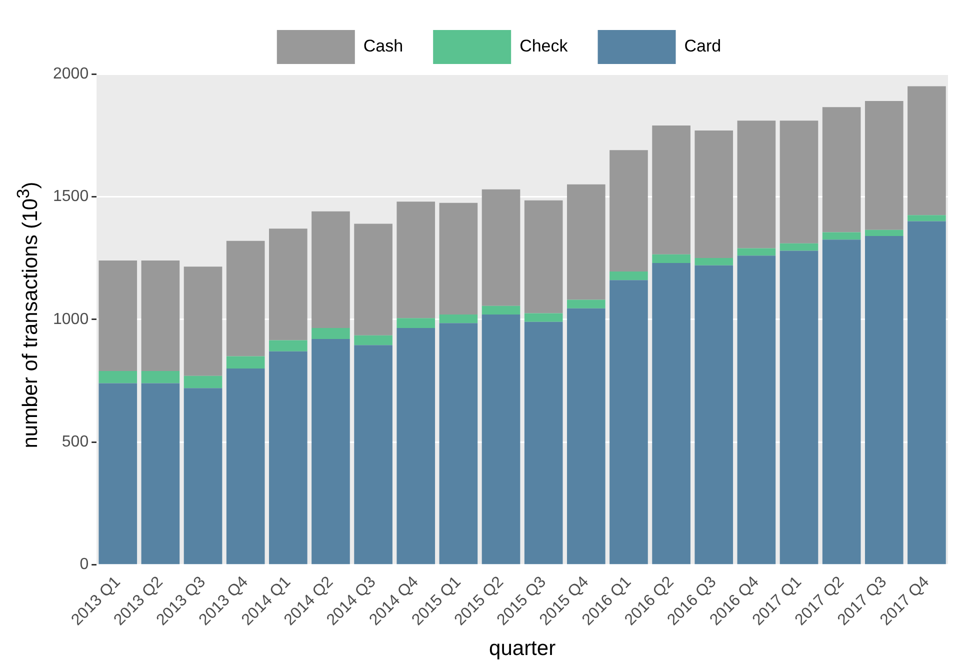 This screenshot has height=671, width=958. Describe the element at coordinates (75, 442) in the screenshot. I see `y-tick-label: 500` at that location.